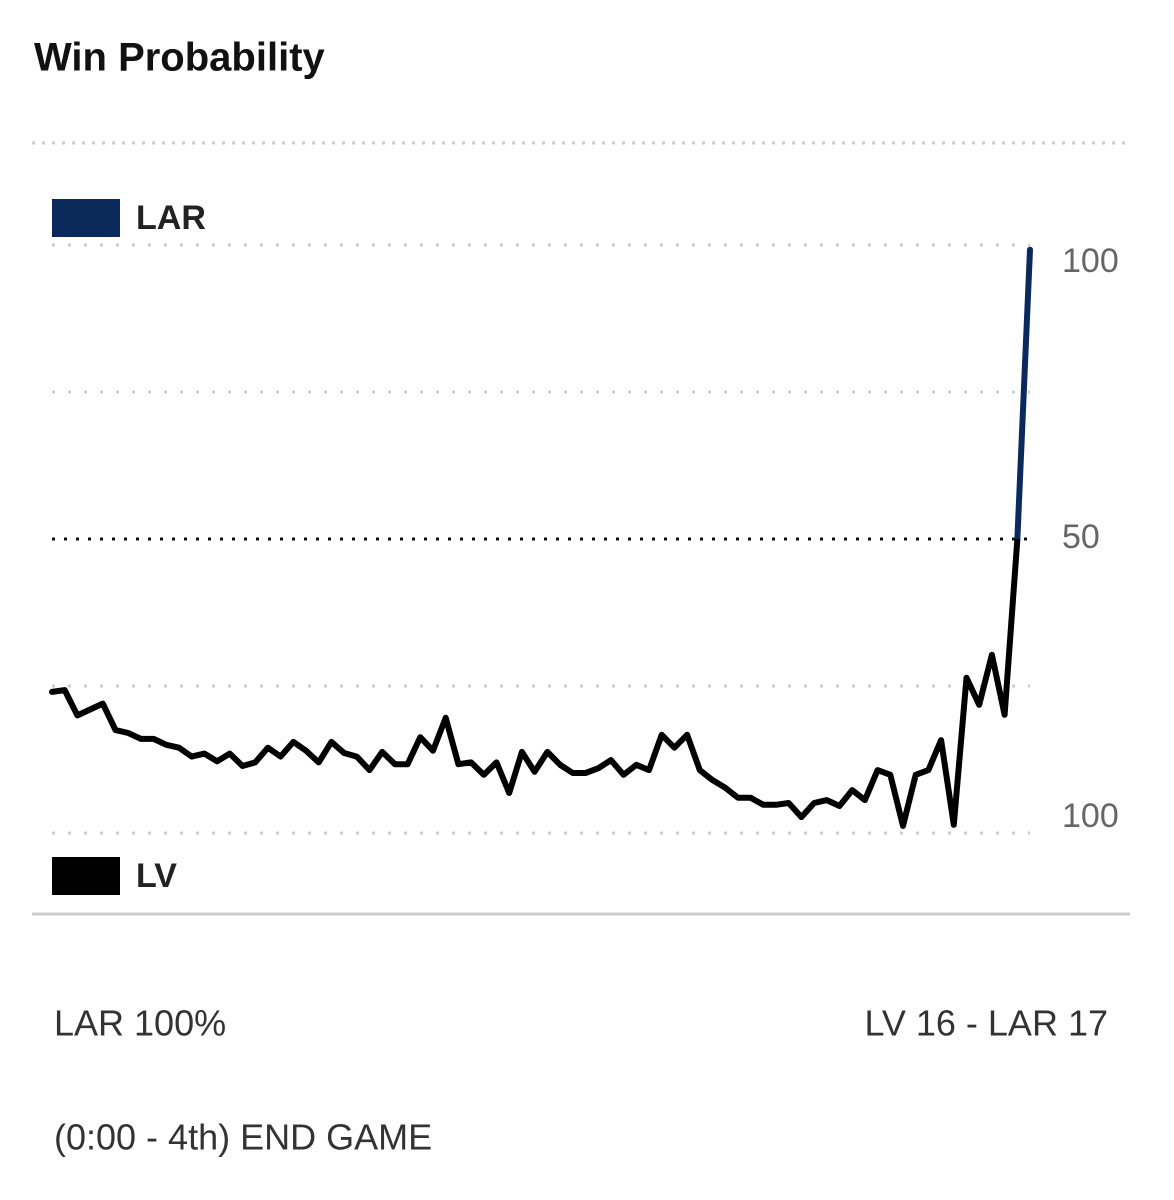 This screenshot has width=1174, height=1200. I want to click on score: LV 16 - LAR 17, so click(986, 1023).